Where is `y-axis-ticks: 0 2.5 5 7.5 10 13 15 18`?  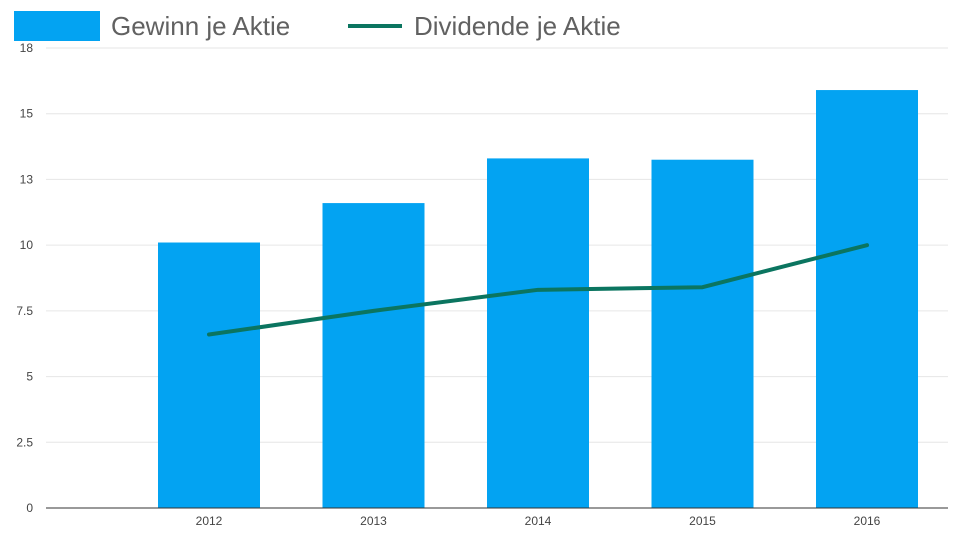
y-axis-ticks: 0 2.5 5 7.5 10 13 15 18 is located at coordinates (24, 278).